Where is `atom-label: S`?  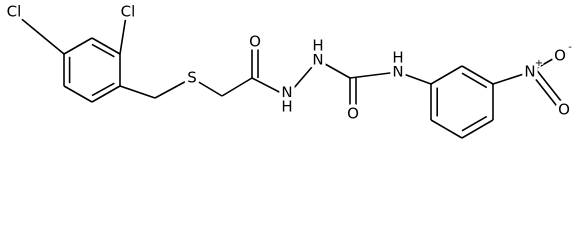 atom-label: S is located at coordinates (192, 78).